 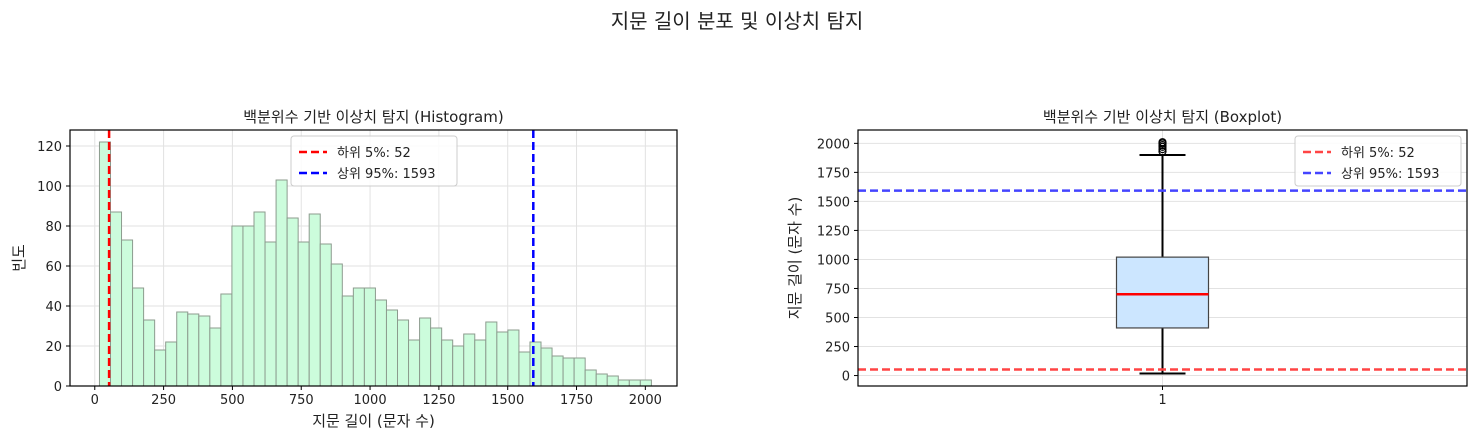 I want to click on y-tick-label: 20, so click(x=53, y=347).